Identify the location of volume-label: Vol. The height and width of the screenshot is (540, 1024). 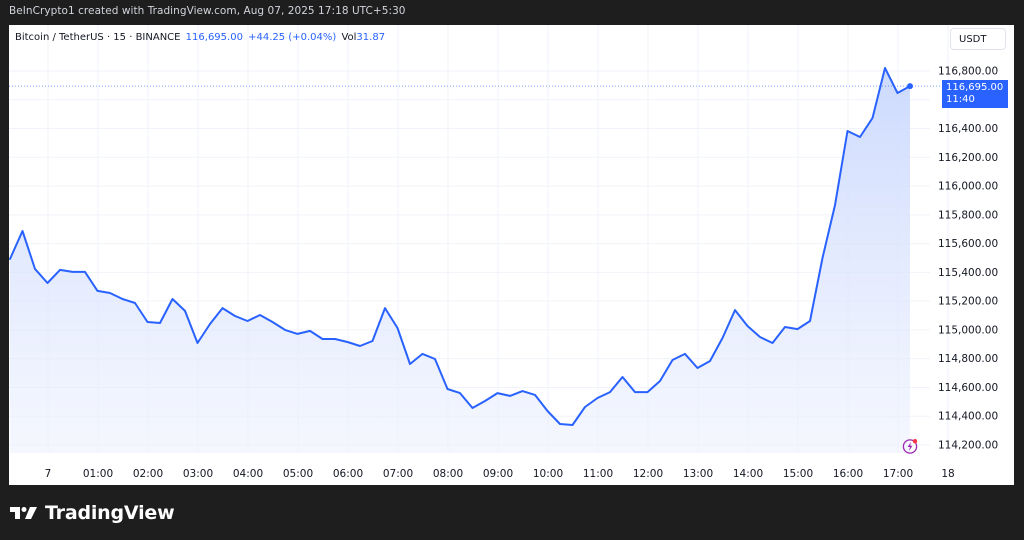
(349, 37).